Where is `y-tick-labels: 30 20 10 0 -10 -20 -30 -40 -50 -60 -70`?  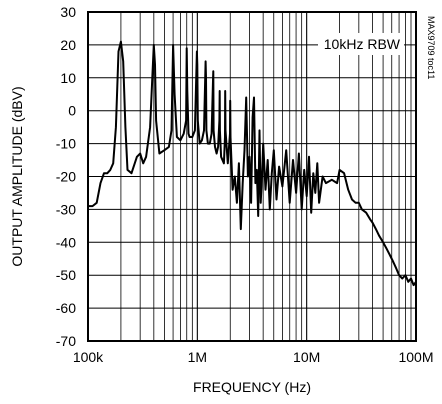
y-tick-labels: 30 20 10 0 -10 -20 -30 -40 -50 -60 -70 is located at coordinates (66, 176).